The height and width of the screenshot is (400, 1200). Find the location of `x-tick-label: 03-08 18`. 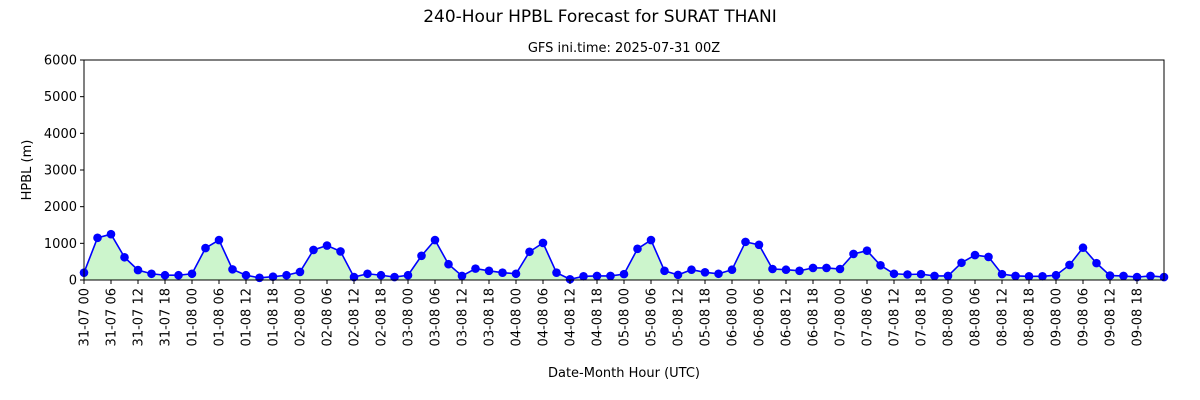

x-tick-label: 03-08 18 is located at coordinates (490, 317).